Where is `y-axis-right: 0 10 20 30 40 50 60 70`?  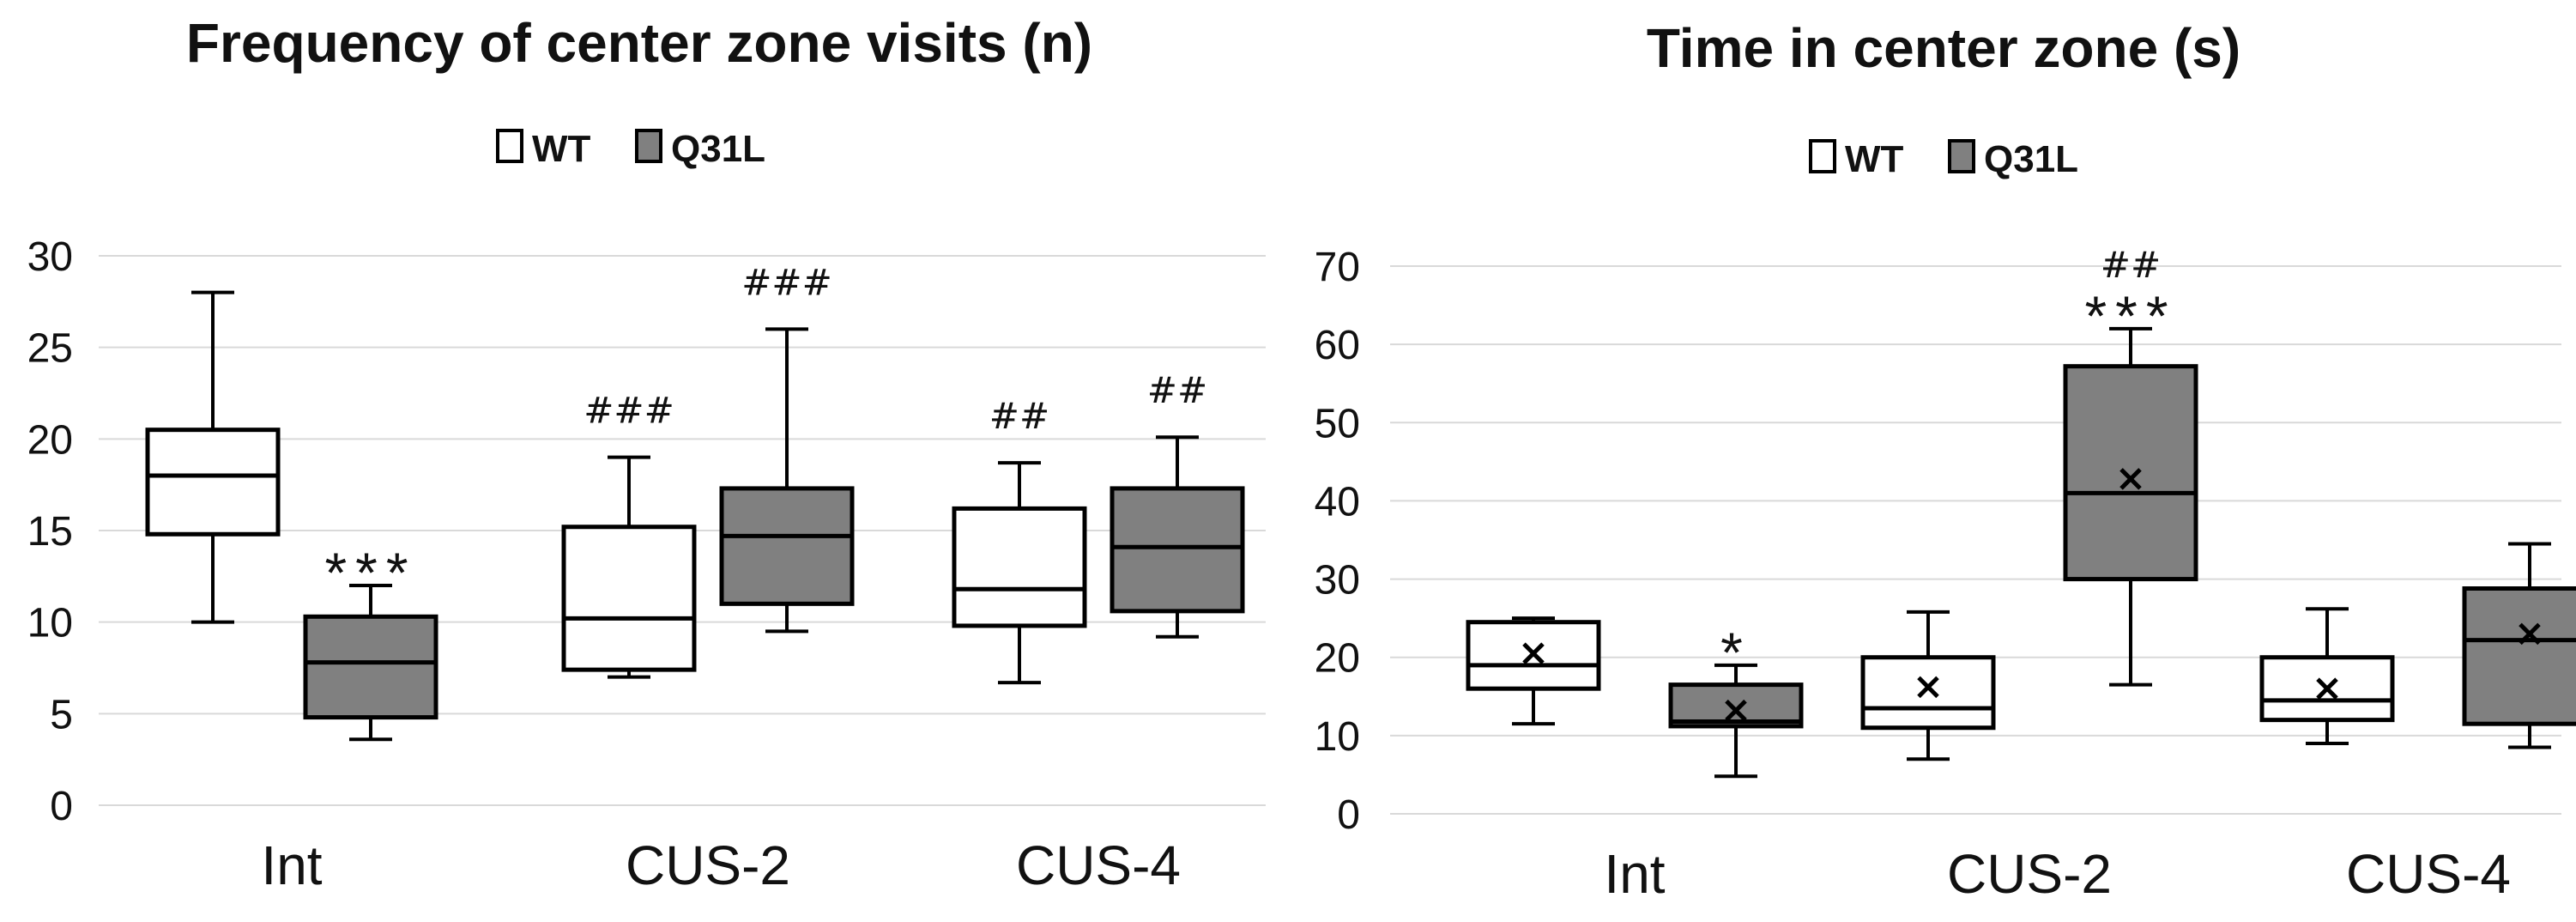
y-axis-right: 0 10 20 30 40 50 60 70 is located at coordinates (1337, 541).